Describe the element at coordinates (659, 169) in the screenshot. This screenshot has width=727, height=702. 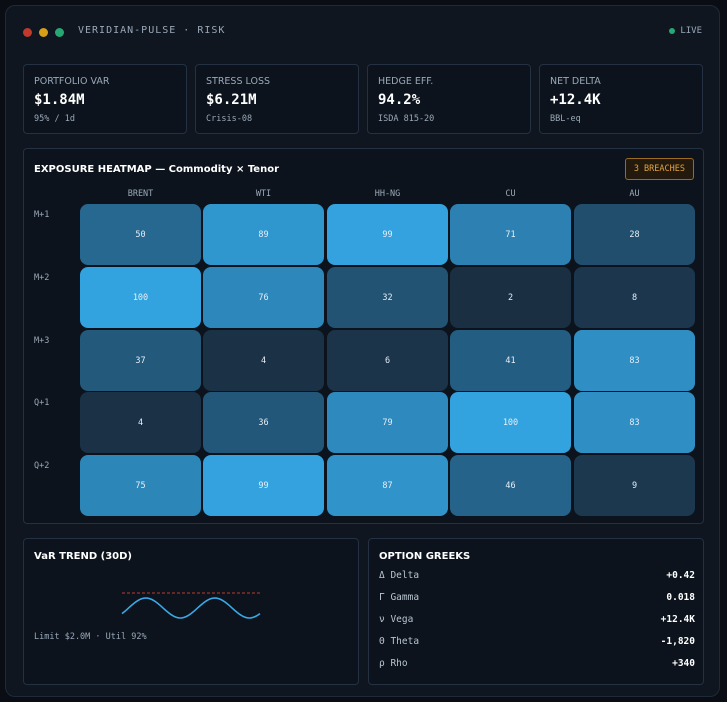
I see `breaches-badge: 3 BREACHES` at that location.